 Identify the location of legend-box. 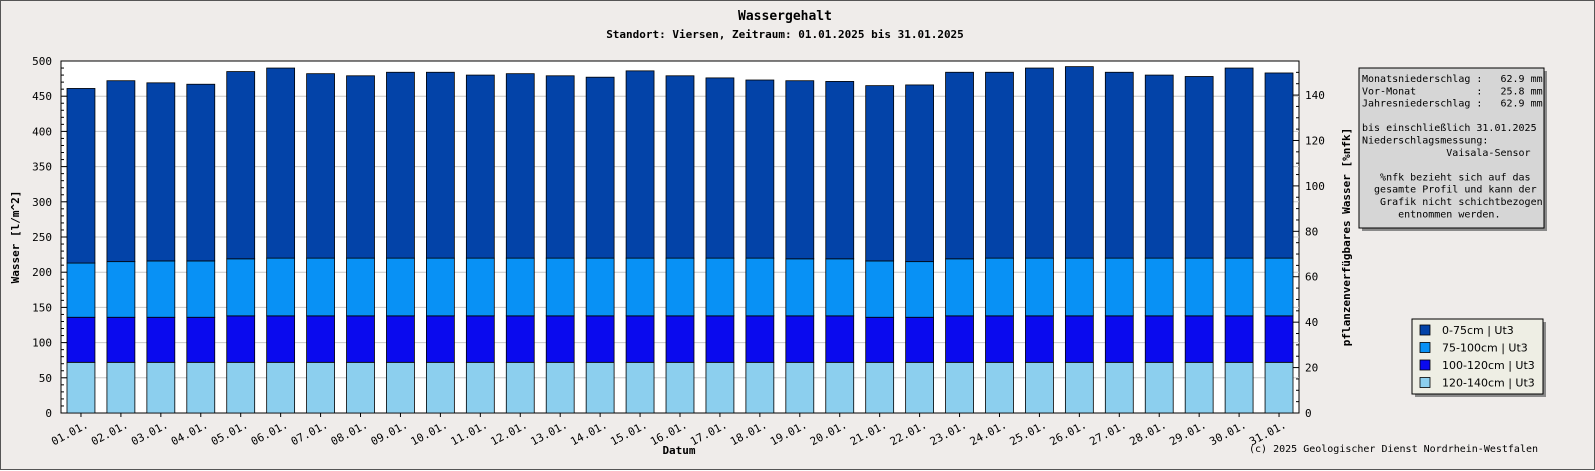
(1477, 356).